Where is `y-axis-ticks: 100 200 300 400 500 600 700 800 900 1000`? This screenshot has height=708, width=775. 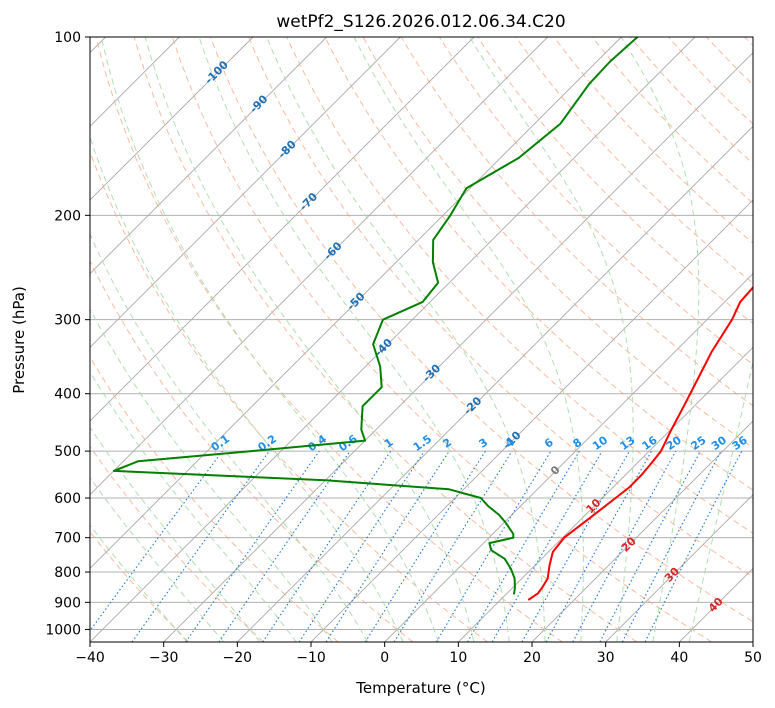
y-axis-ticks: 100 200 300 400 500 600 700 800 900 1000 is located at coordinates (67, 334).